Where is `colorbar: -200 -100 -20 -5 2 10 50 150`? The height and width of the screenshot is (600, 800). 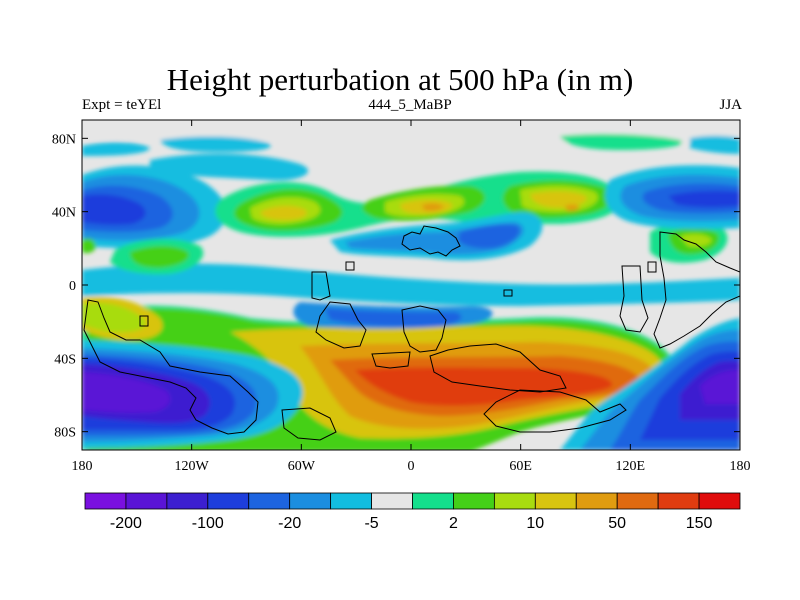 colorbar: -200 -100 -20 -5 2 10 50 150 is located at coordinates (412, 512).